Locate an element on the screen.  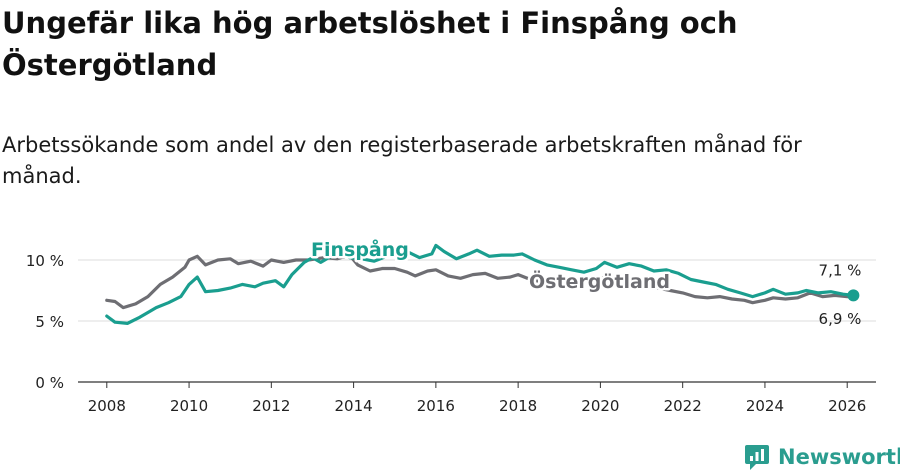
series-line-ostergotland is located at coordinates (480, 281).